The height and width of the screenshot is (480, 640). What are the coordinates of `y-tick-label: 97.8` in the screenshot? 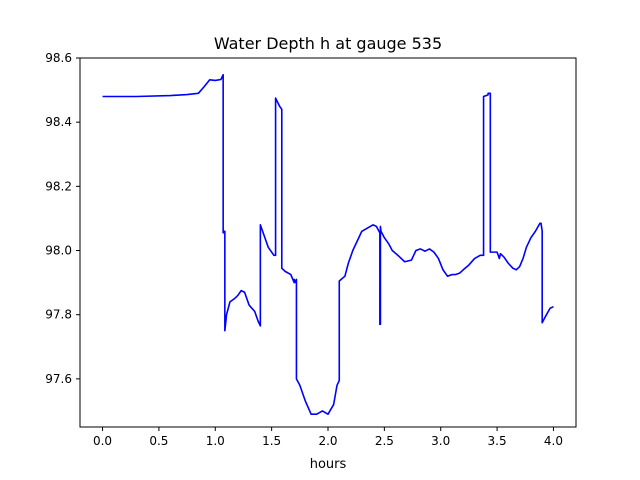 It's located at (58, 315).